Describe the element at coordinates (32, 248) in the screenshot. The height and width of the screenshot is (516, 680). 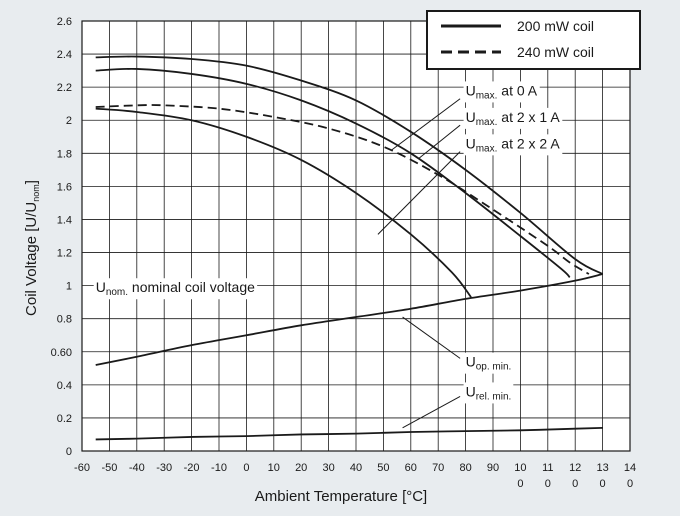
I see `y-axis-title: Coil Voltage [U/Unom]` at that location.